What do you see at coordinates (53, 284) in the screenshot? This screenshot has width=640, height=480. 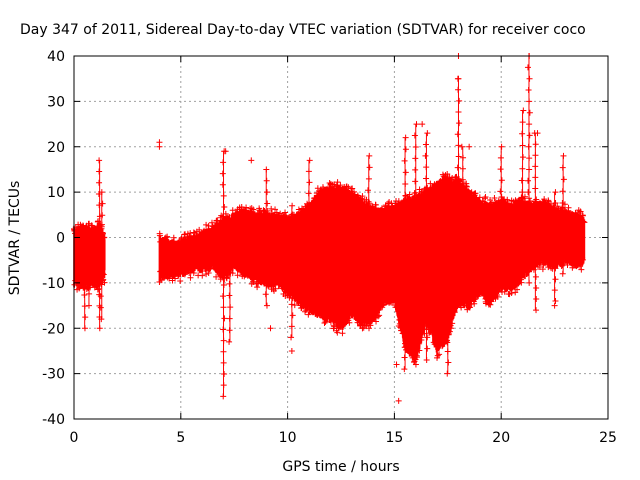 I see `y-tick-label: -10` at bounding box center [53, 284].